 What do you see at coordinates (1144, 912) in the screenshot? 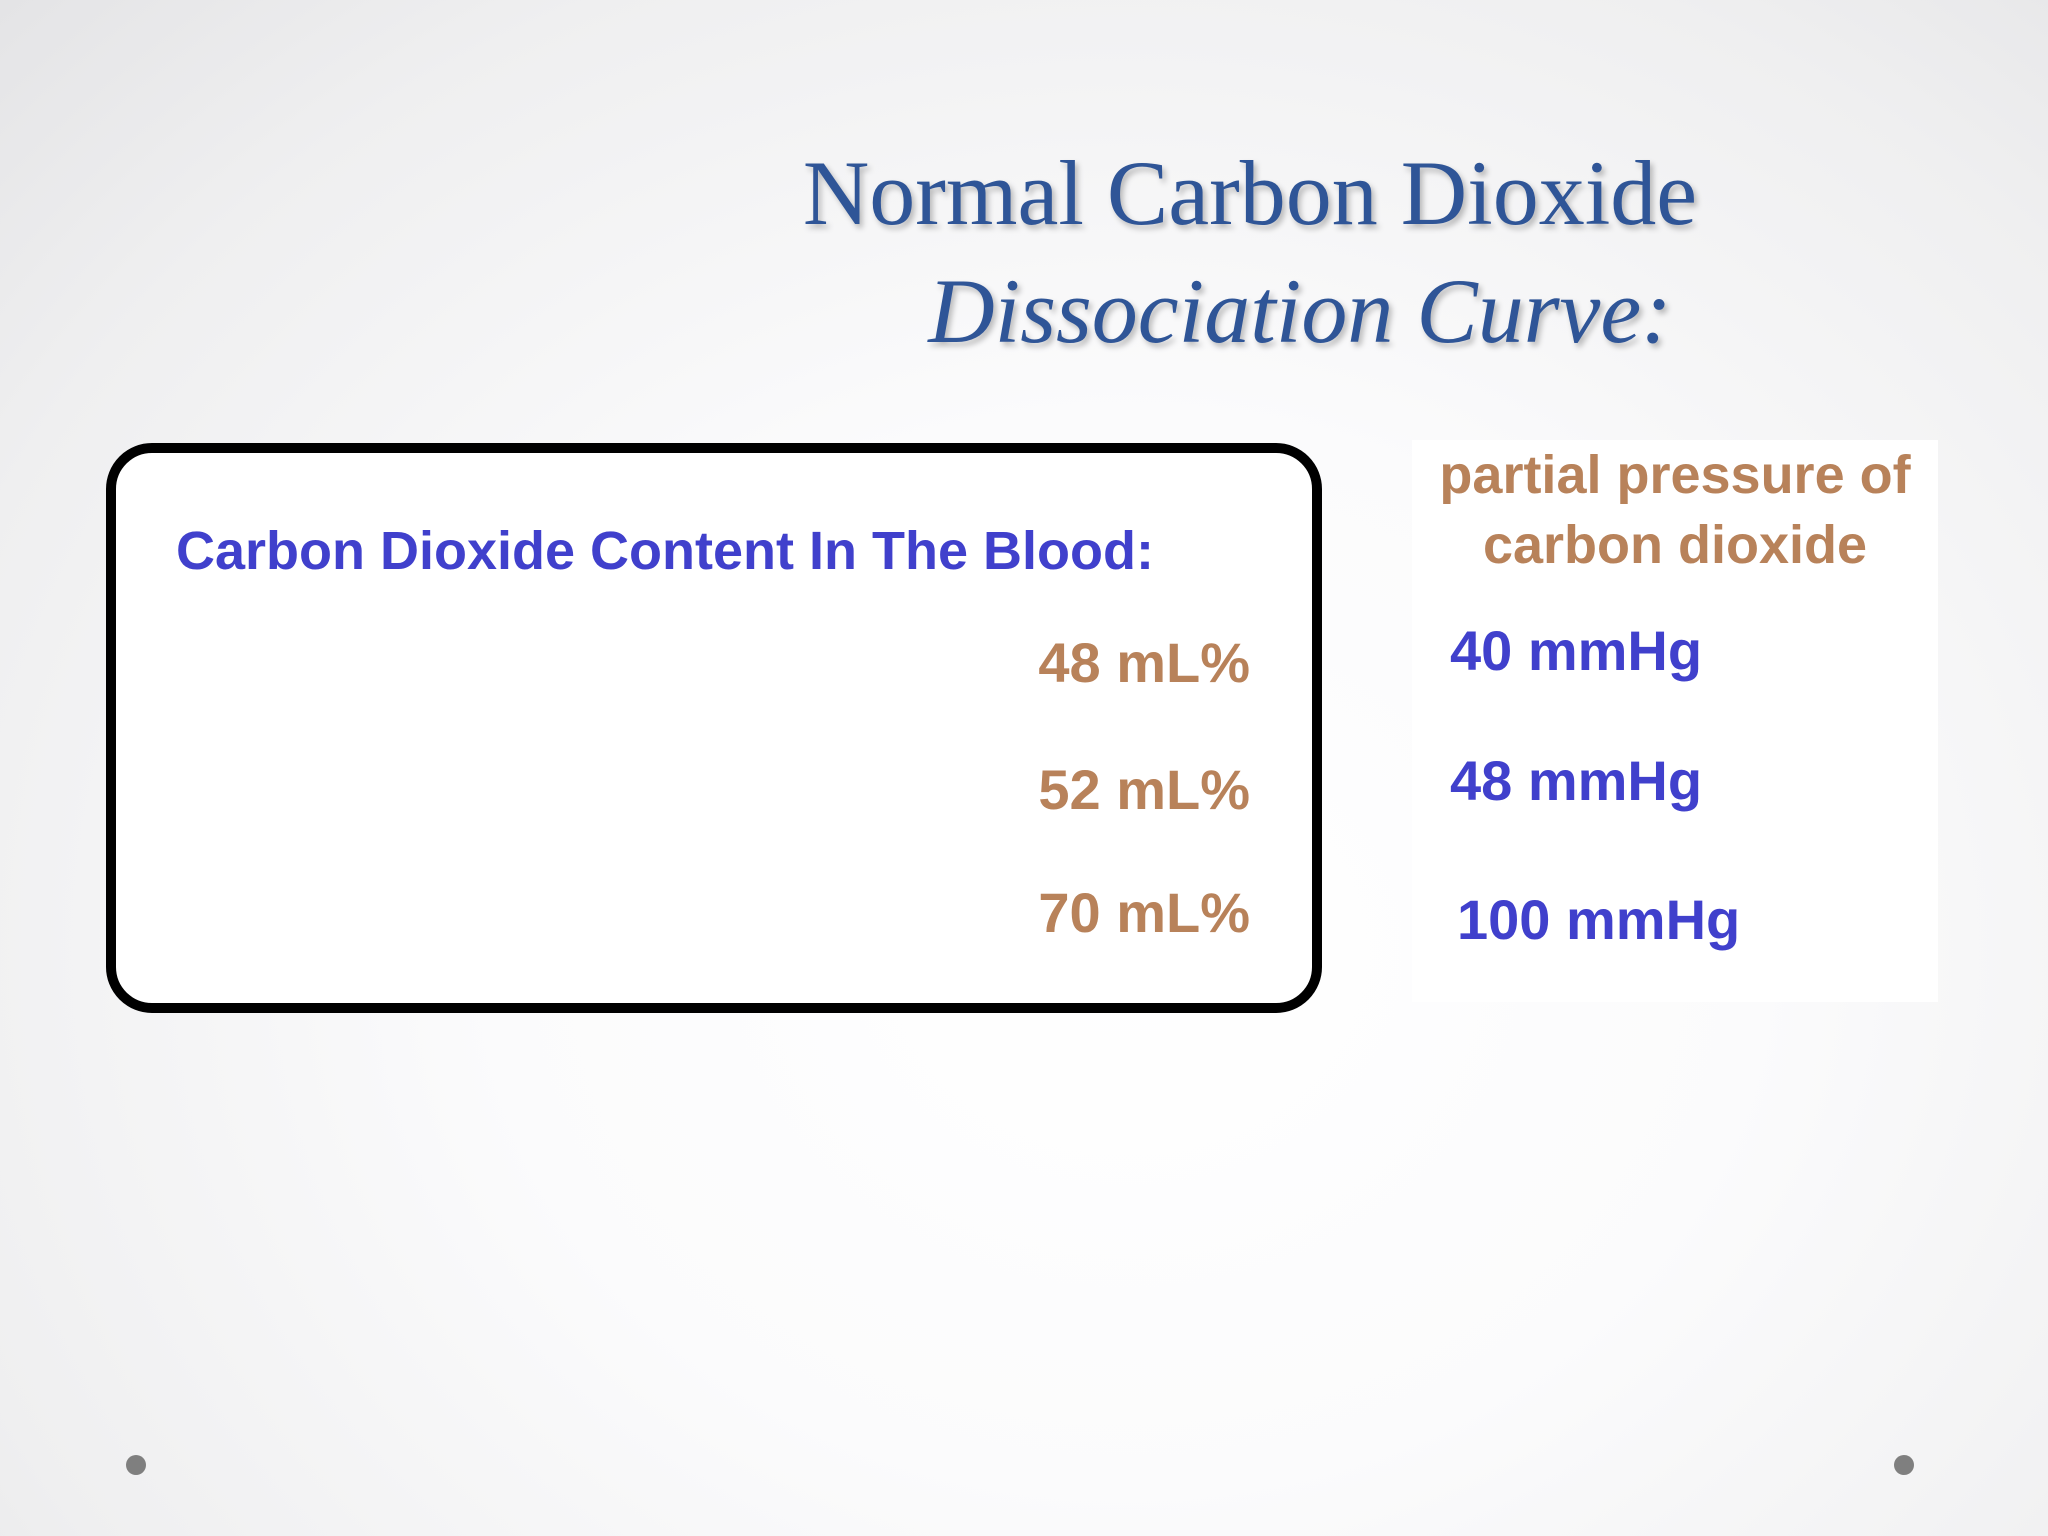
I see `blood-content-value: 70 mL%` at bounding box center [1144, 912].